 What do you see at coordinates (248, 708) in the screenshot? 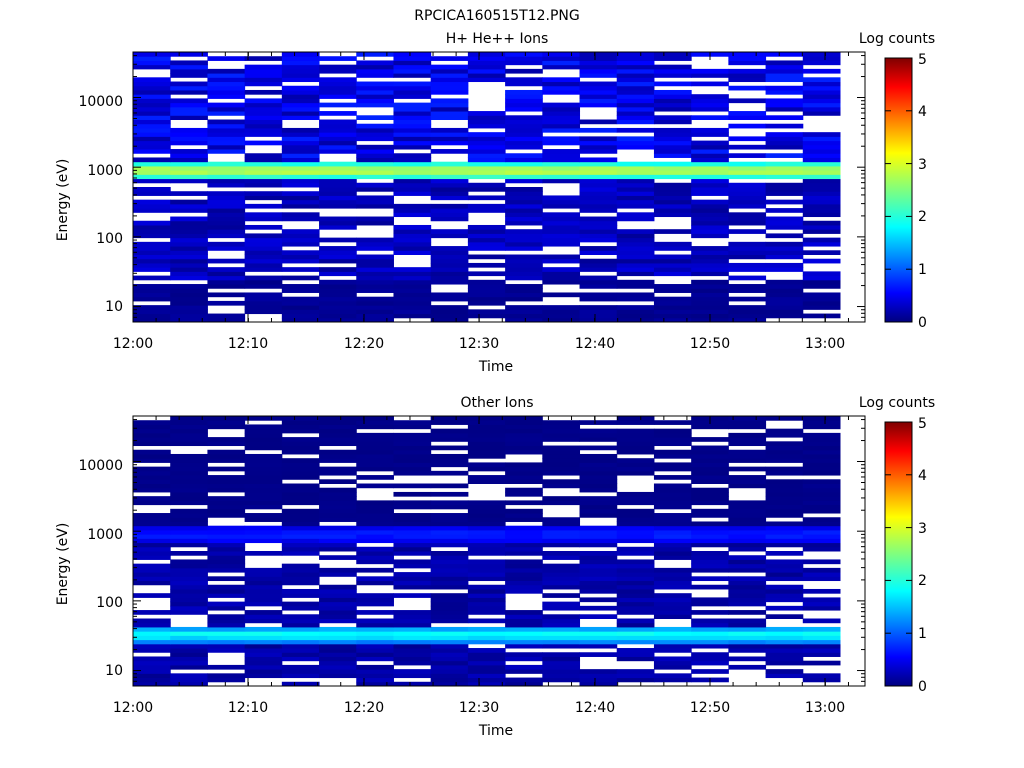
I see `panel-2-x-tick-1210: 12:10` at bounding box center [248, 708].